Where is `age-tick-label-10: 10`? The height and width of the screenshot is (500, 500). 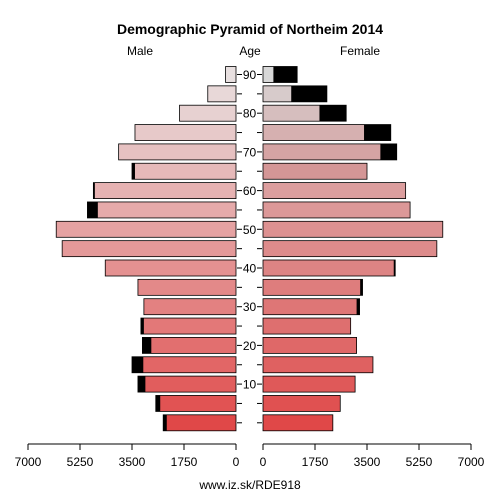
age-tick-label-10: 10 is located at coordinates (250, 385).